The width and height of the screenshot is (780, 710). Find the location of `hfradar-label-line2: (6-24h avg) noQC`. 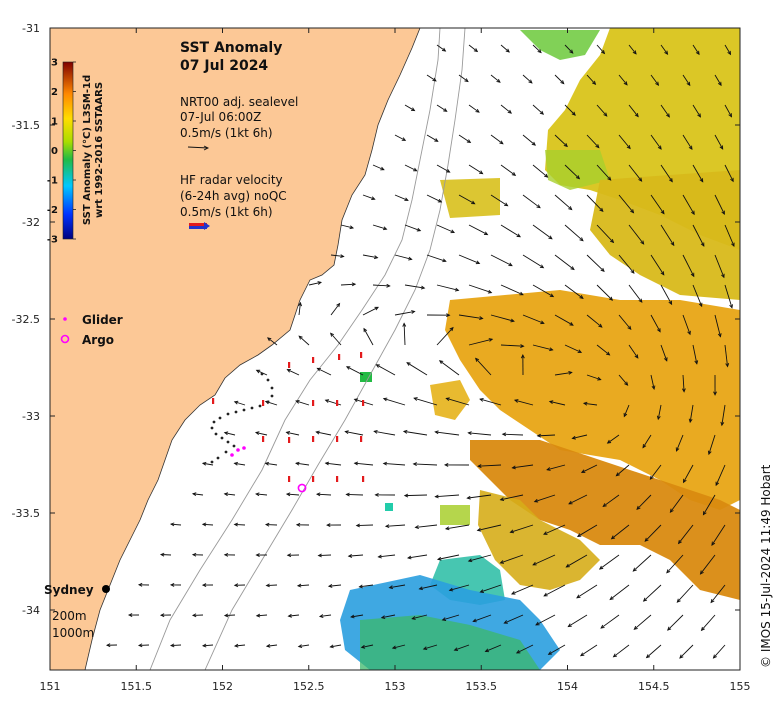

hfradar-label-line2: (6-24h avg) noQC is located at coordinates (233, 196).